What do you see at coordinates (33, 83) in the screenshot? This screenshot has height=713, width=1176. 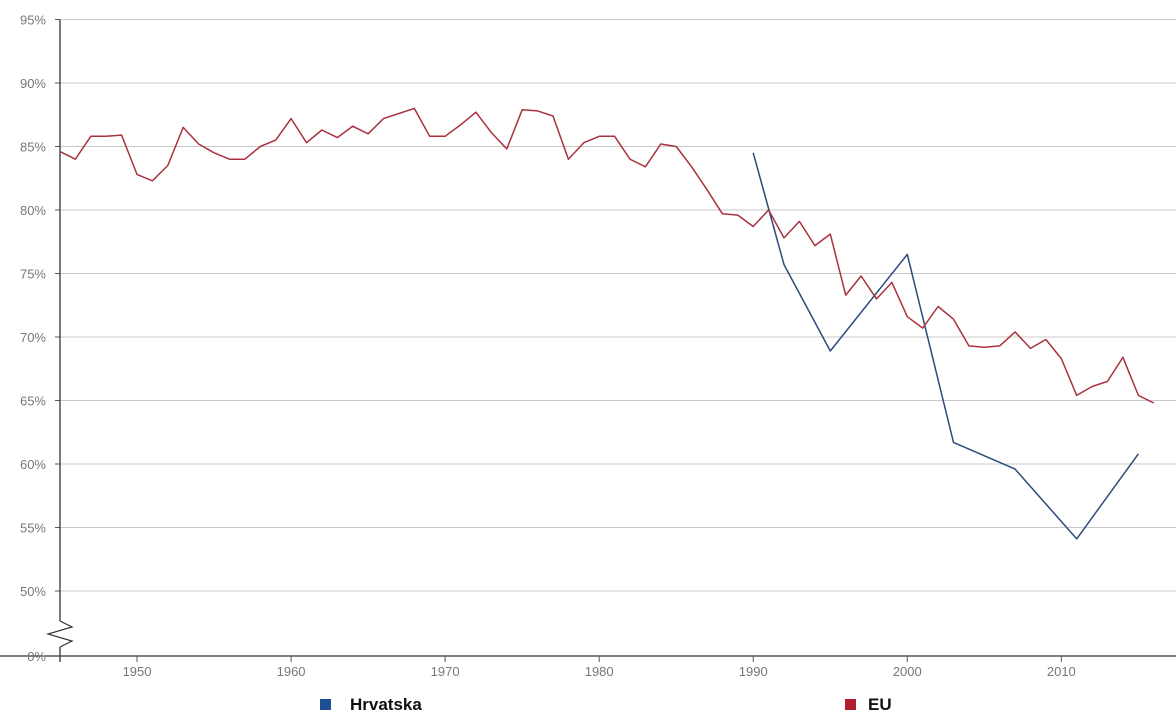 I see `y-tick-label: 90%` at bounding box center [33, 83].